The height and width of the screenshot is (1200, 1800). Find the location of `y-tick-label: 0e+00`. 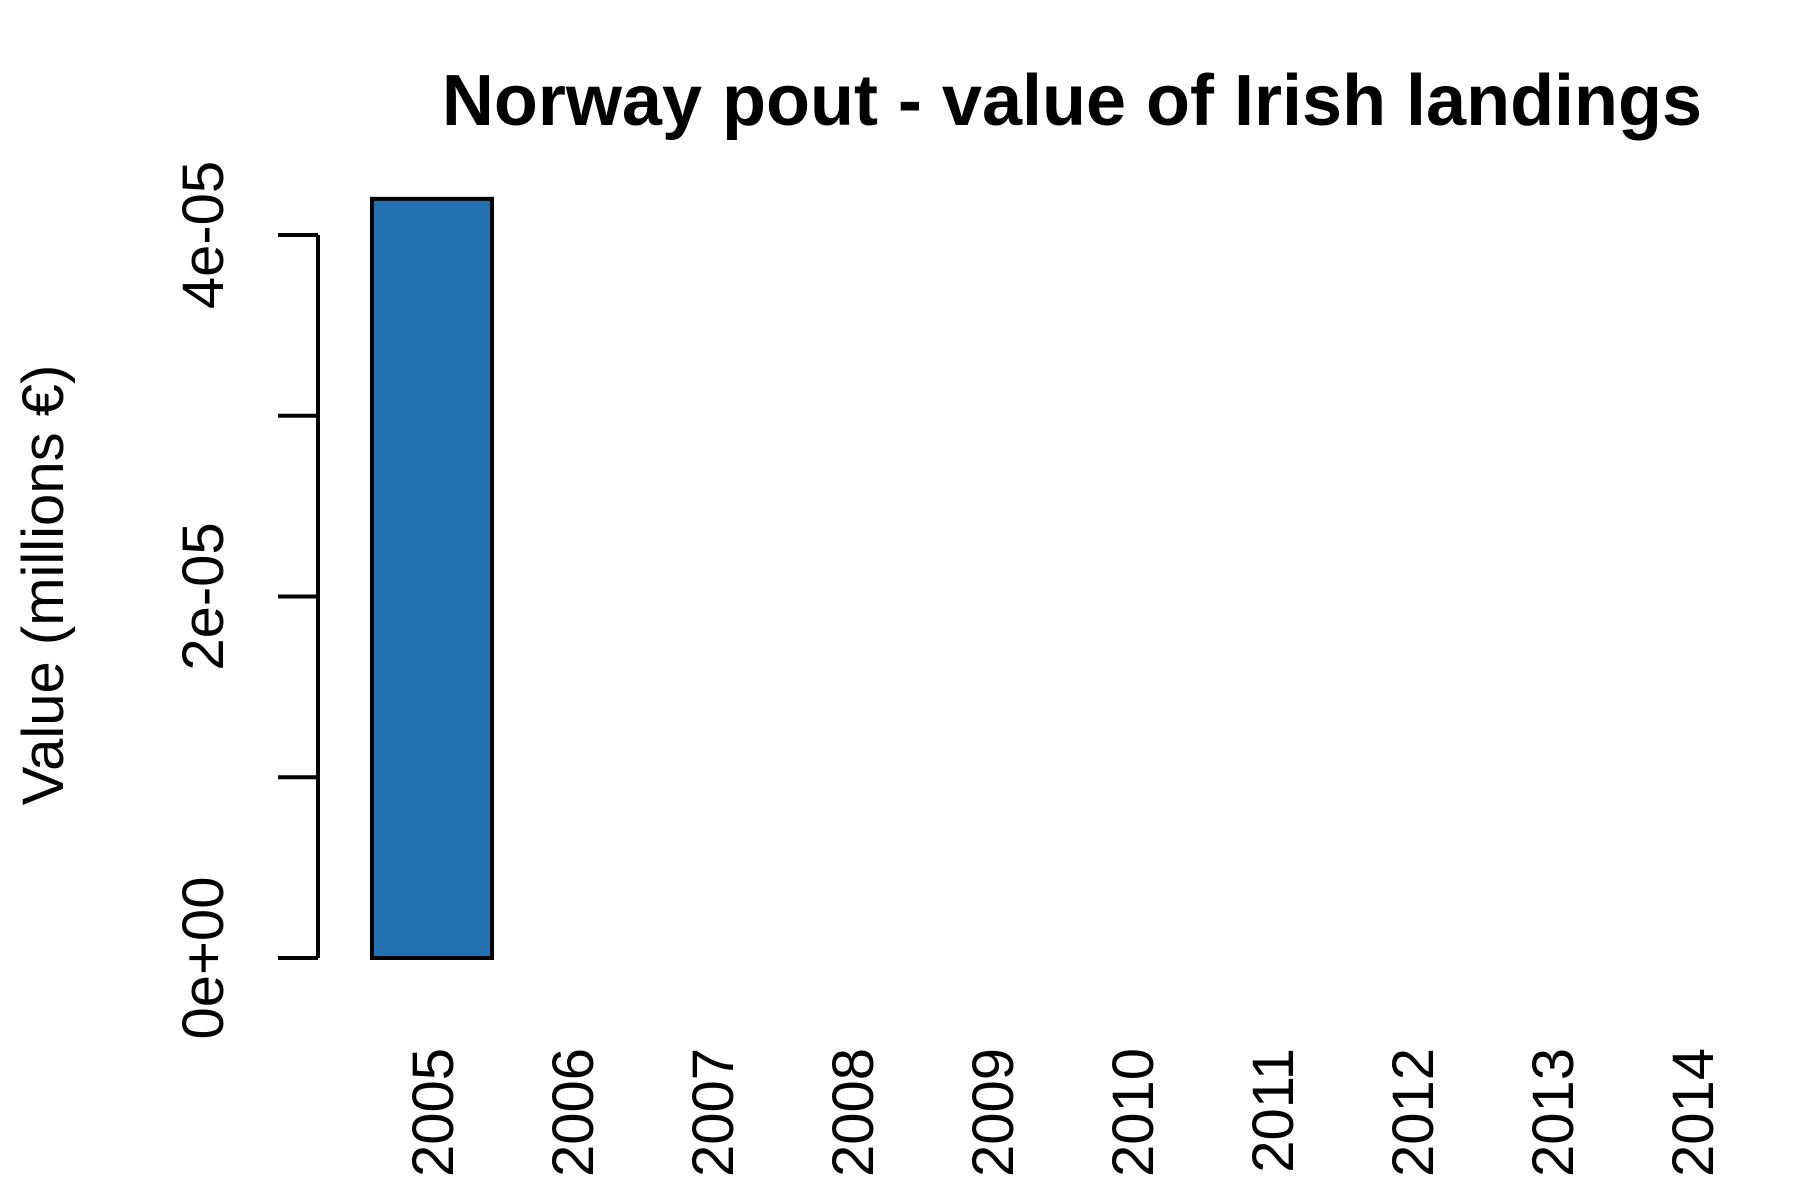

y-tick-label: 0e+00 is located at coordinates (203, 958).